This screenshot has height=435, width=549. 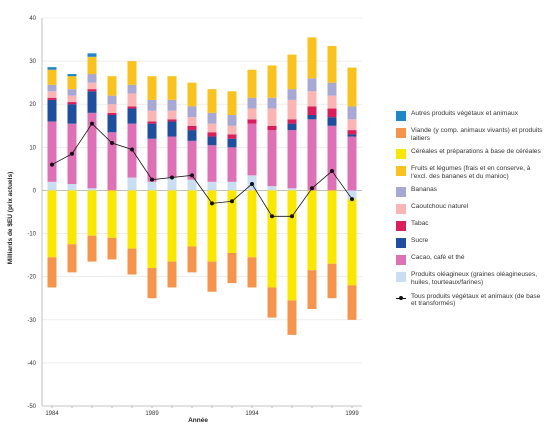 What do you see at coordinates (31, 407) in the screenshot?
I see `y-tick-label: -50` at bounding box center [31, 407].